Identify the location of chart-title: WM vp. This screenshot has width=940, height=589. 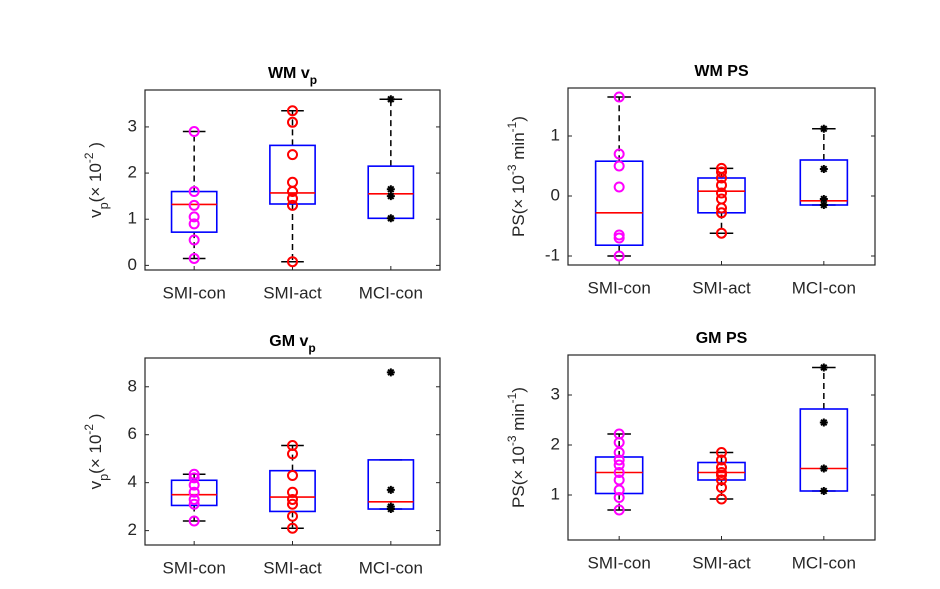
(292, 76).